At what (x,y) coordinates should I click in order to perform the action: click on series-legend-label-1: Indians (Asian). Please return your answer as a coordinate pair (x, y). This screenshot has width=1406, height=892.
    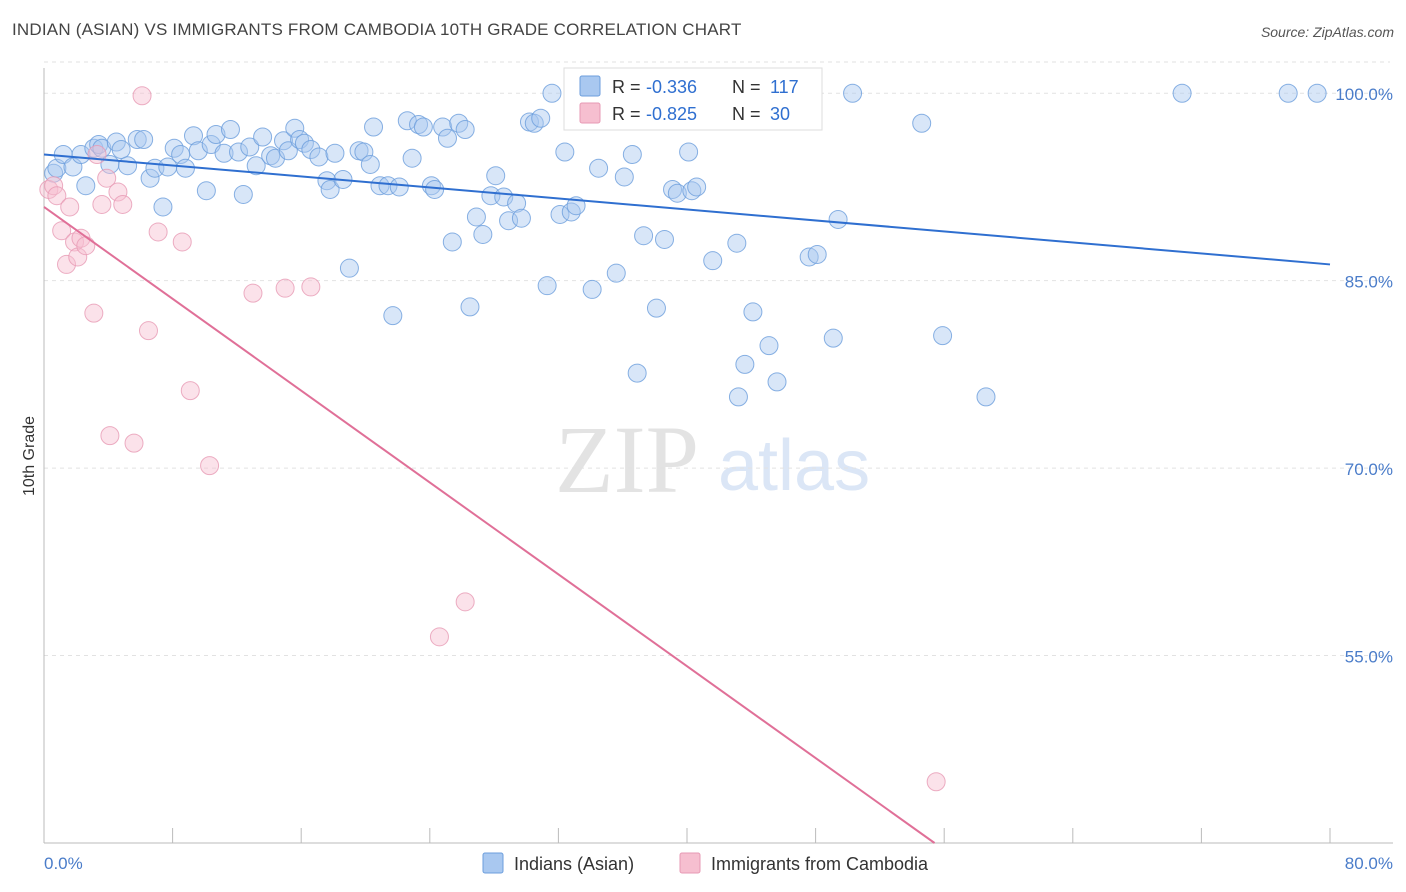
    Looking at the image, I should click on (574, 864).